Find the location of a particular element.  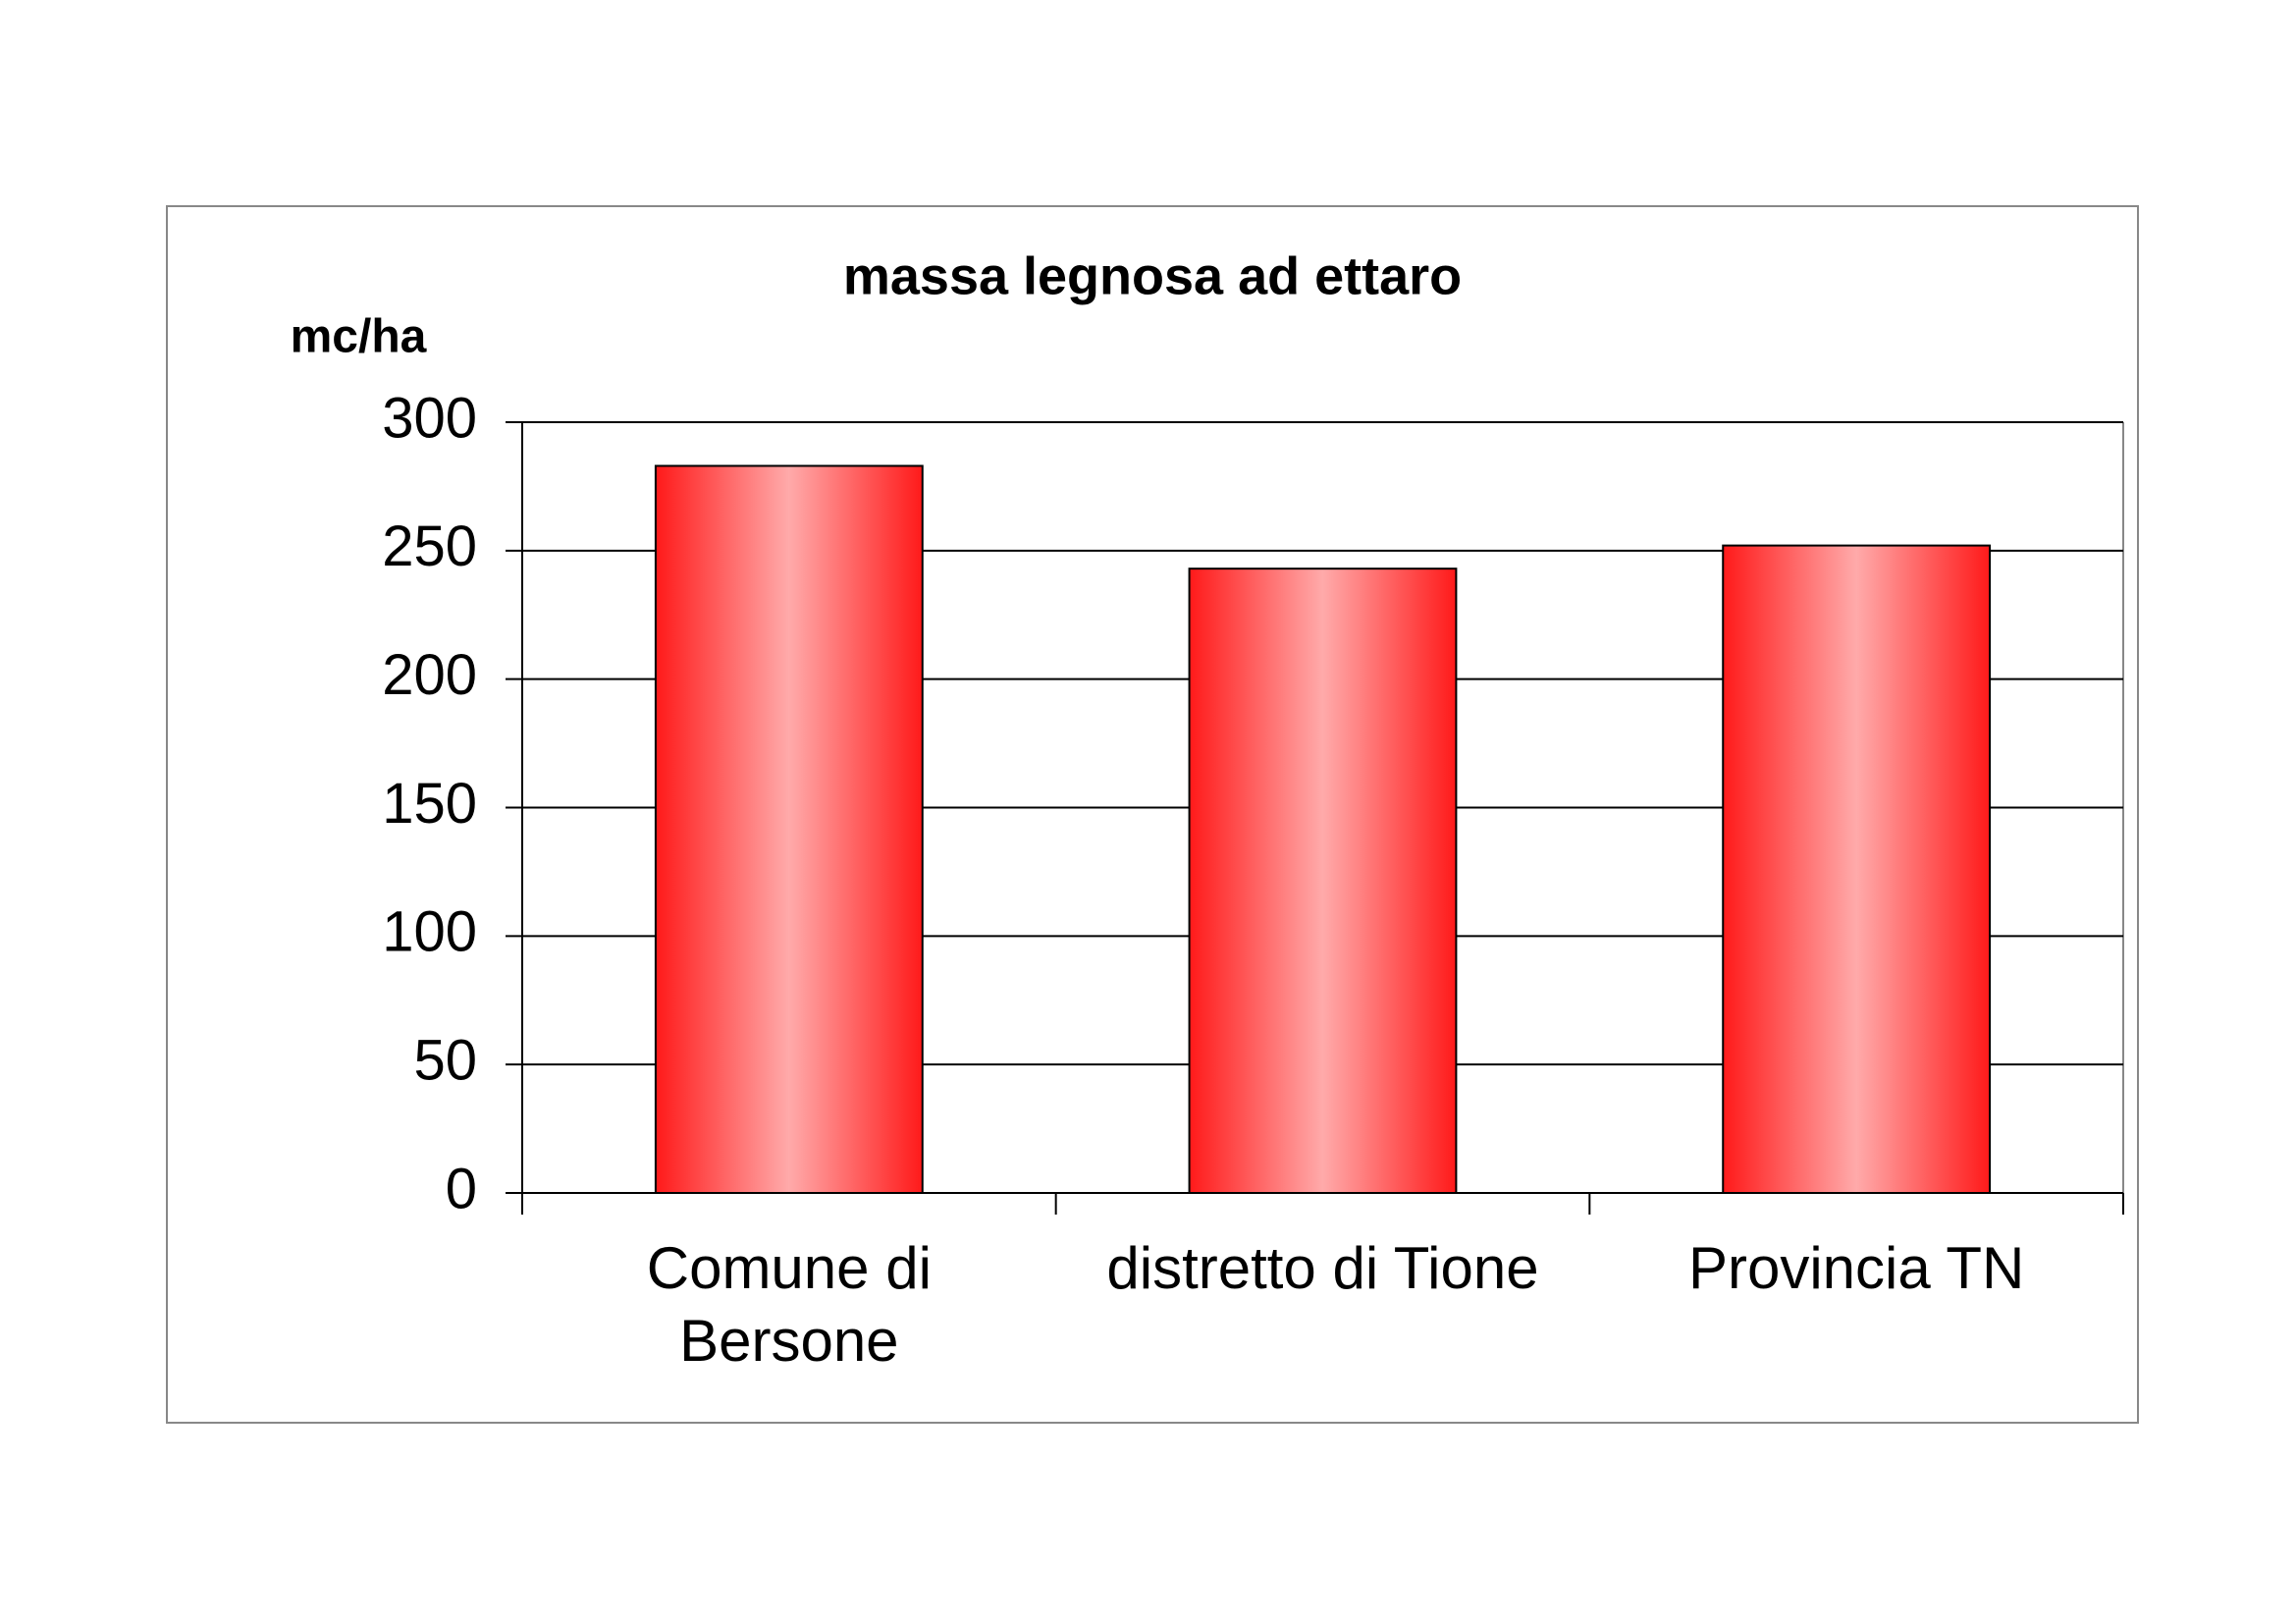

y-tick-label: 300 is located at coordinates (430, 418).